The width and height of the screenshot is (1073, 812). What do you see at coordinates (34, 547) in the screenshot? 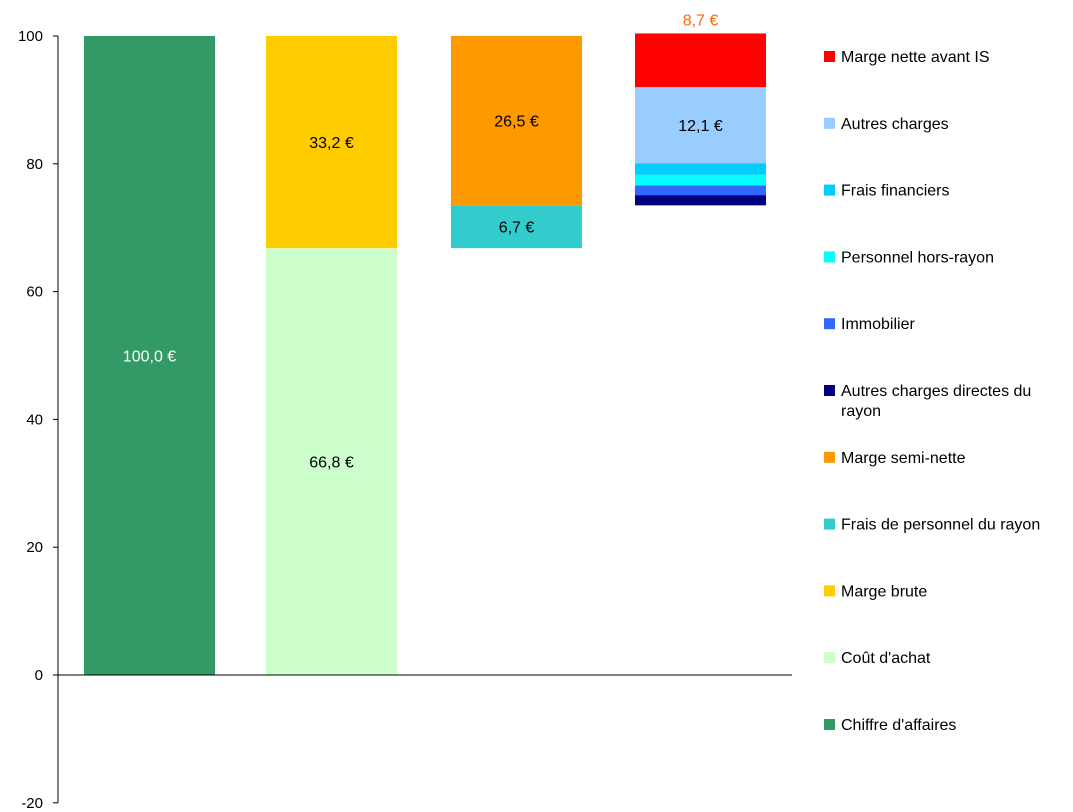
I see `y-tick-label: 20` at bounding box center [34, 547].